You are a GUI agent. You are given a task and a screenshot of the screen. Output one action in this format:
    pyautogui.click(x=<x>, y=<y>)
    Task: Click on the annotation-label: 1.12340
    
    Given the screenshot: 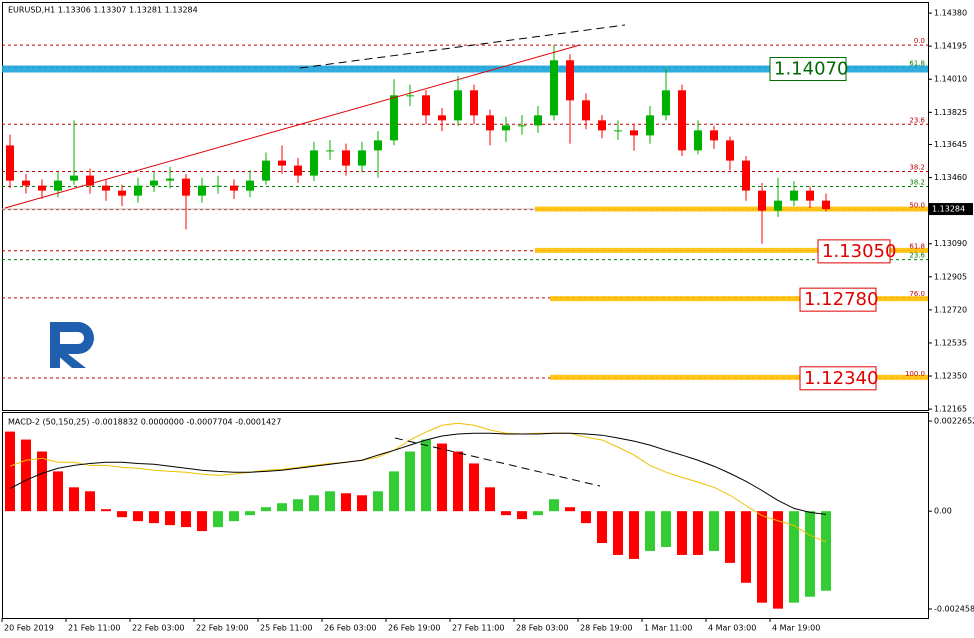 What is the action you would take?
    pyautogui.click(x=841, y=378)
    